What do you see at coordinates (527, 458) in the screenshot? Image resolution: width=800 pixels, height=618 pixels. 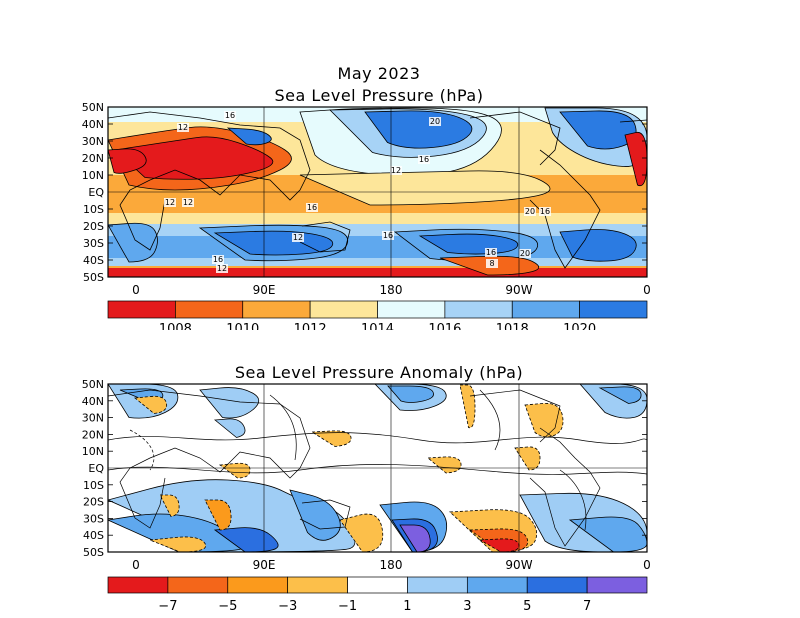 I see `anom-amer-neg` at bounding box center [527, 458].